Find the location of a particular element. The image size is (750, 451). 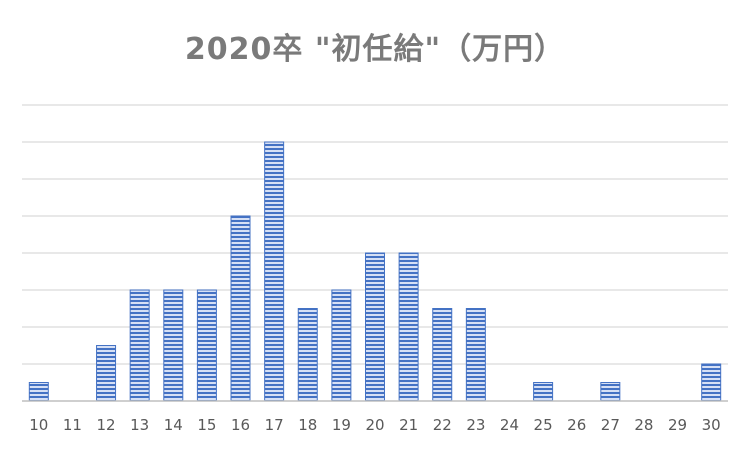

x-tick-label: 11 is located at coordinates (72, 425).